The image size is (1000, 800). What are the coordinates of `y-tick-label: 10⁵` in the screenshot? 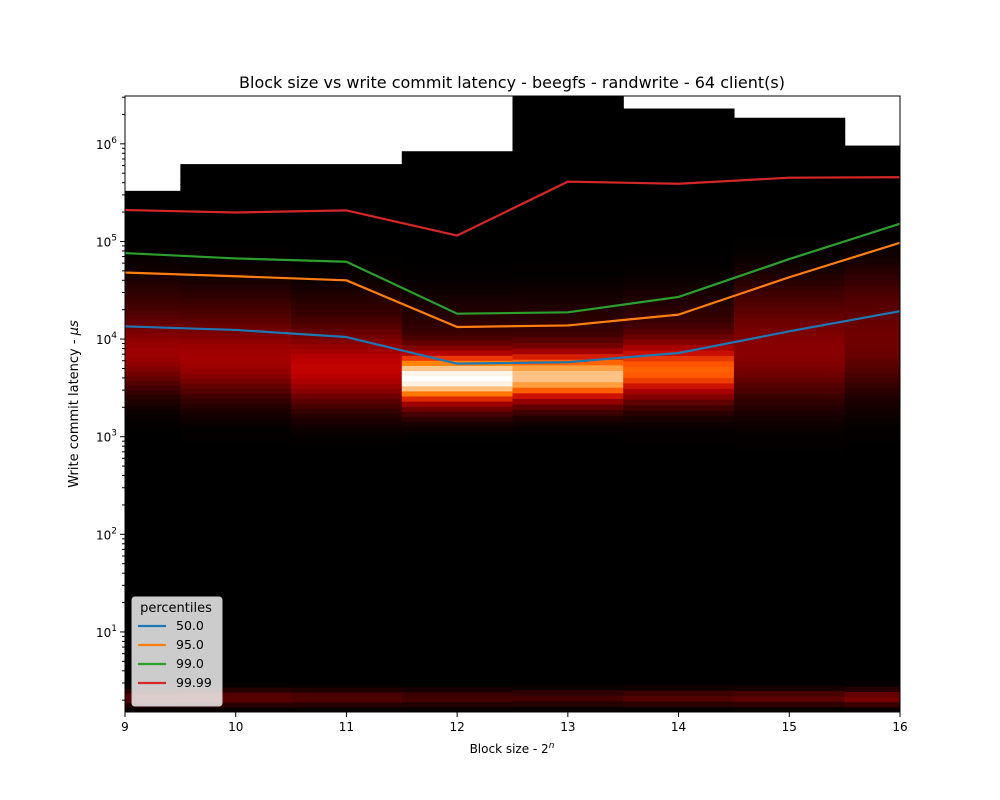 It's located at (106, 241).